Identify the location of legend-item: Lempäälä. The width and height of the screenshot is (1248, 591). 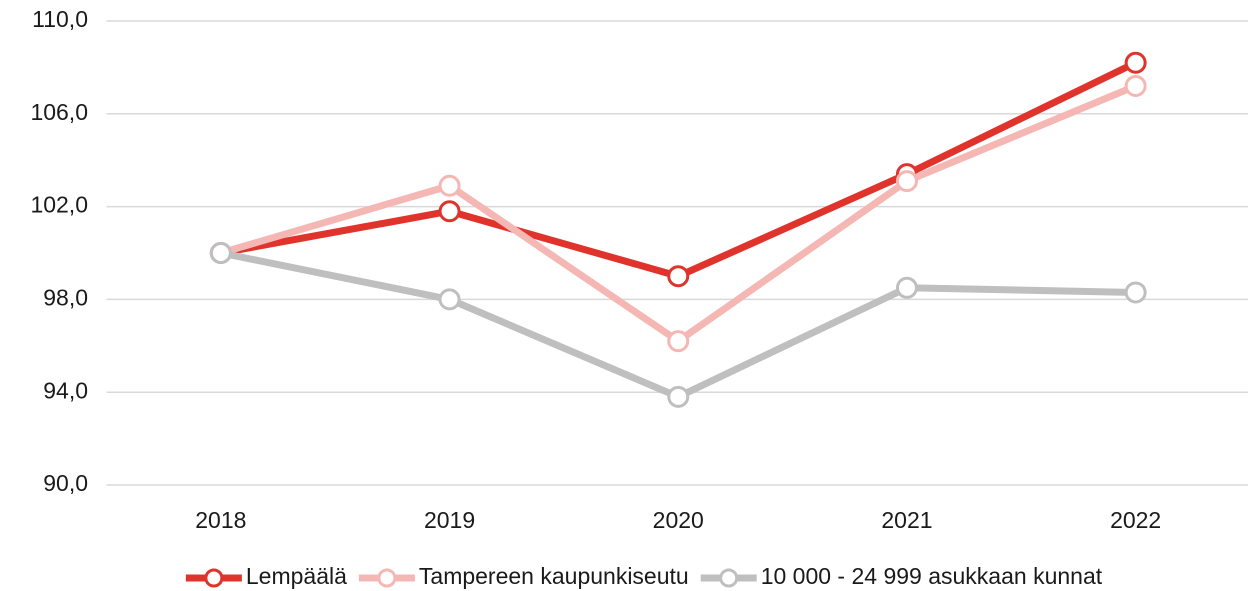
(266, 576).